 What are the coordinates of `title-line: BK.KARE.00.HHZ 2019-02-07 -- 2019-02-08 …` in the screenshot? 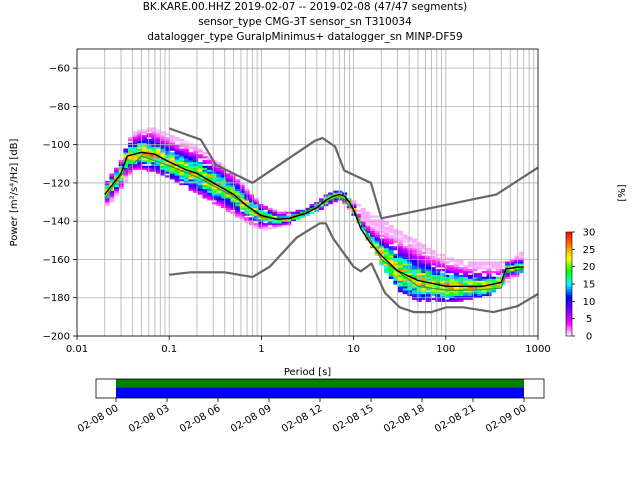 It's located at (305, 7).